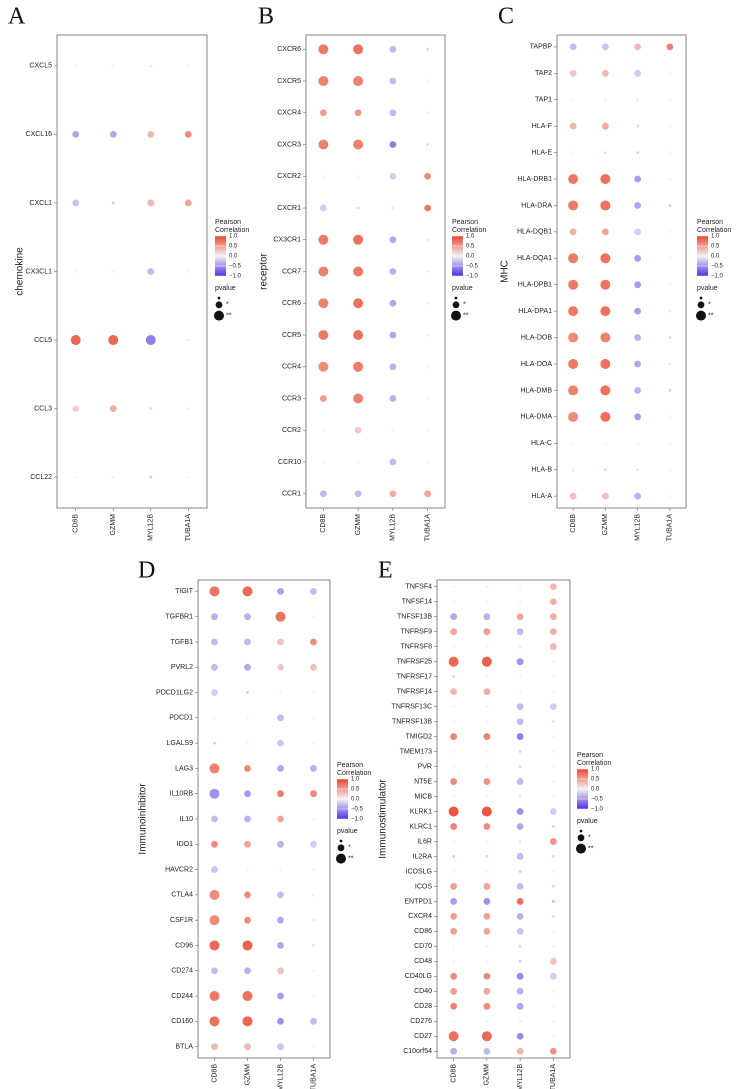 The width and height of the screenshot is (743, 1089). I want to click on colorbar-label: −0.5, so click(472, 267).